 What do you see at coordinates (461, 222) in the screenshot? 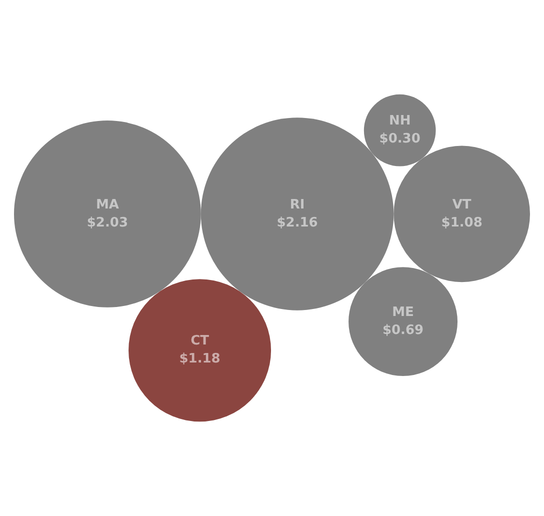
I see `data-label: $1.08` at bounding box center [461, 222].